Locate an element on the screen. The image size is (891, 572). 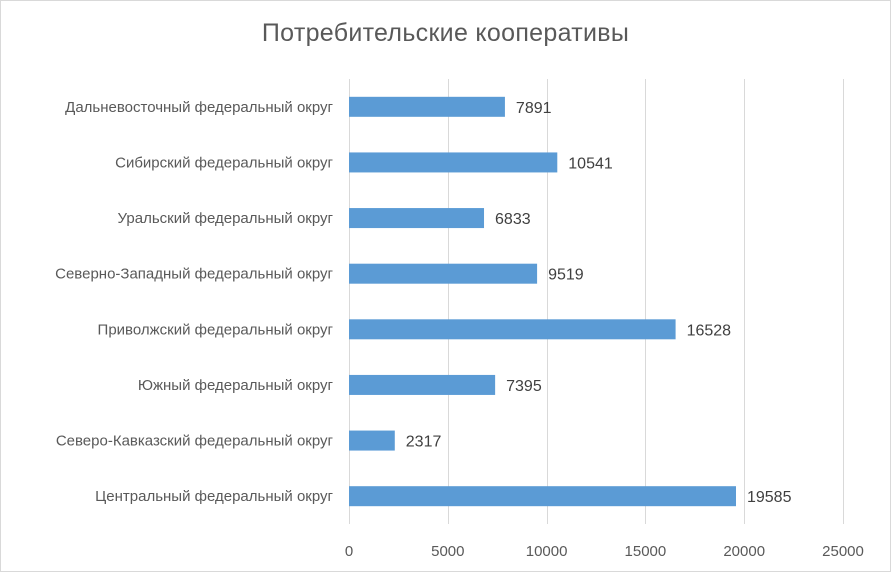
value-label-2: 2317 is located at coordinates (424, 442).